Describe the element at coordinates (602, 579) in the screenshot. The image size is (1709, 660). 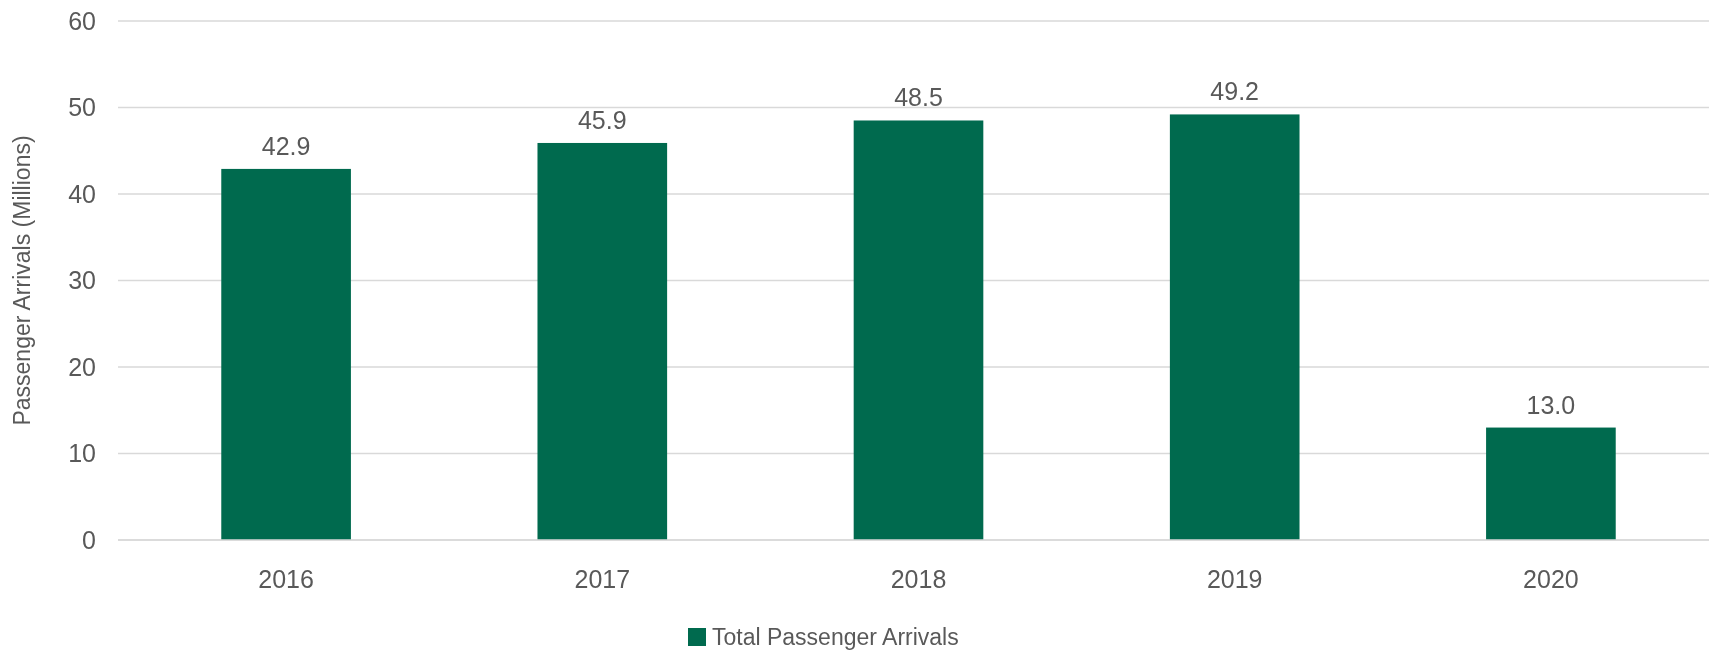
I see `x-tick-label: 2017` at that location.